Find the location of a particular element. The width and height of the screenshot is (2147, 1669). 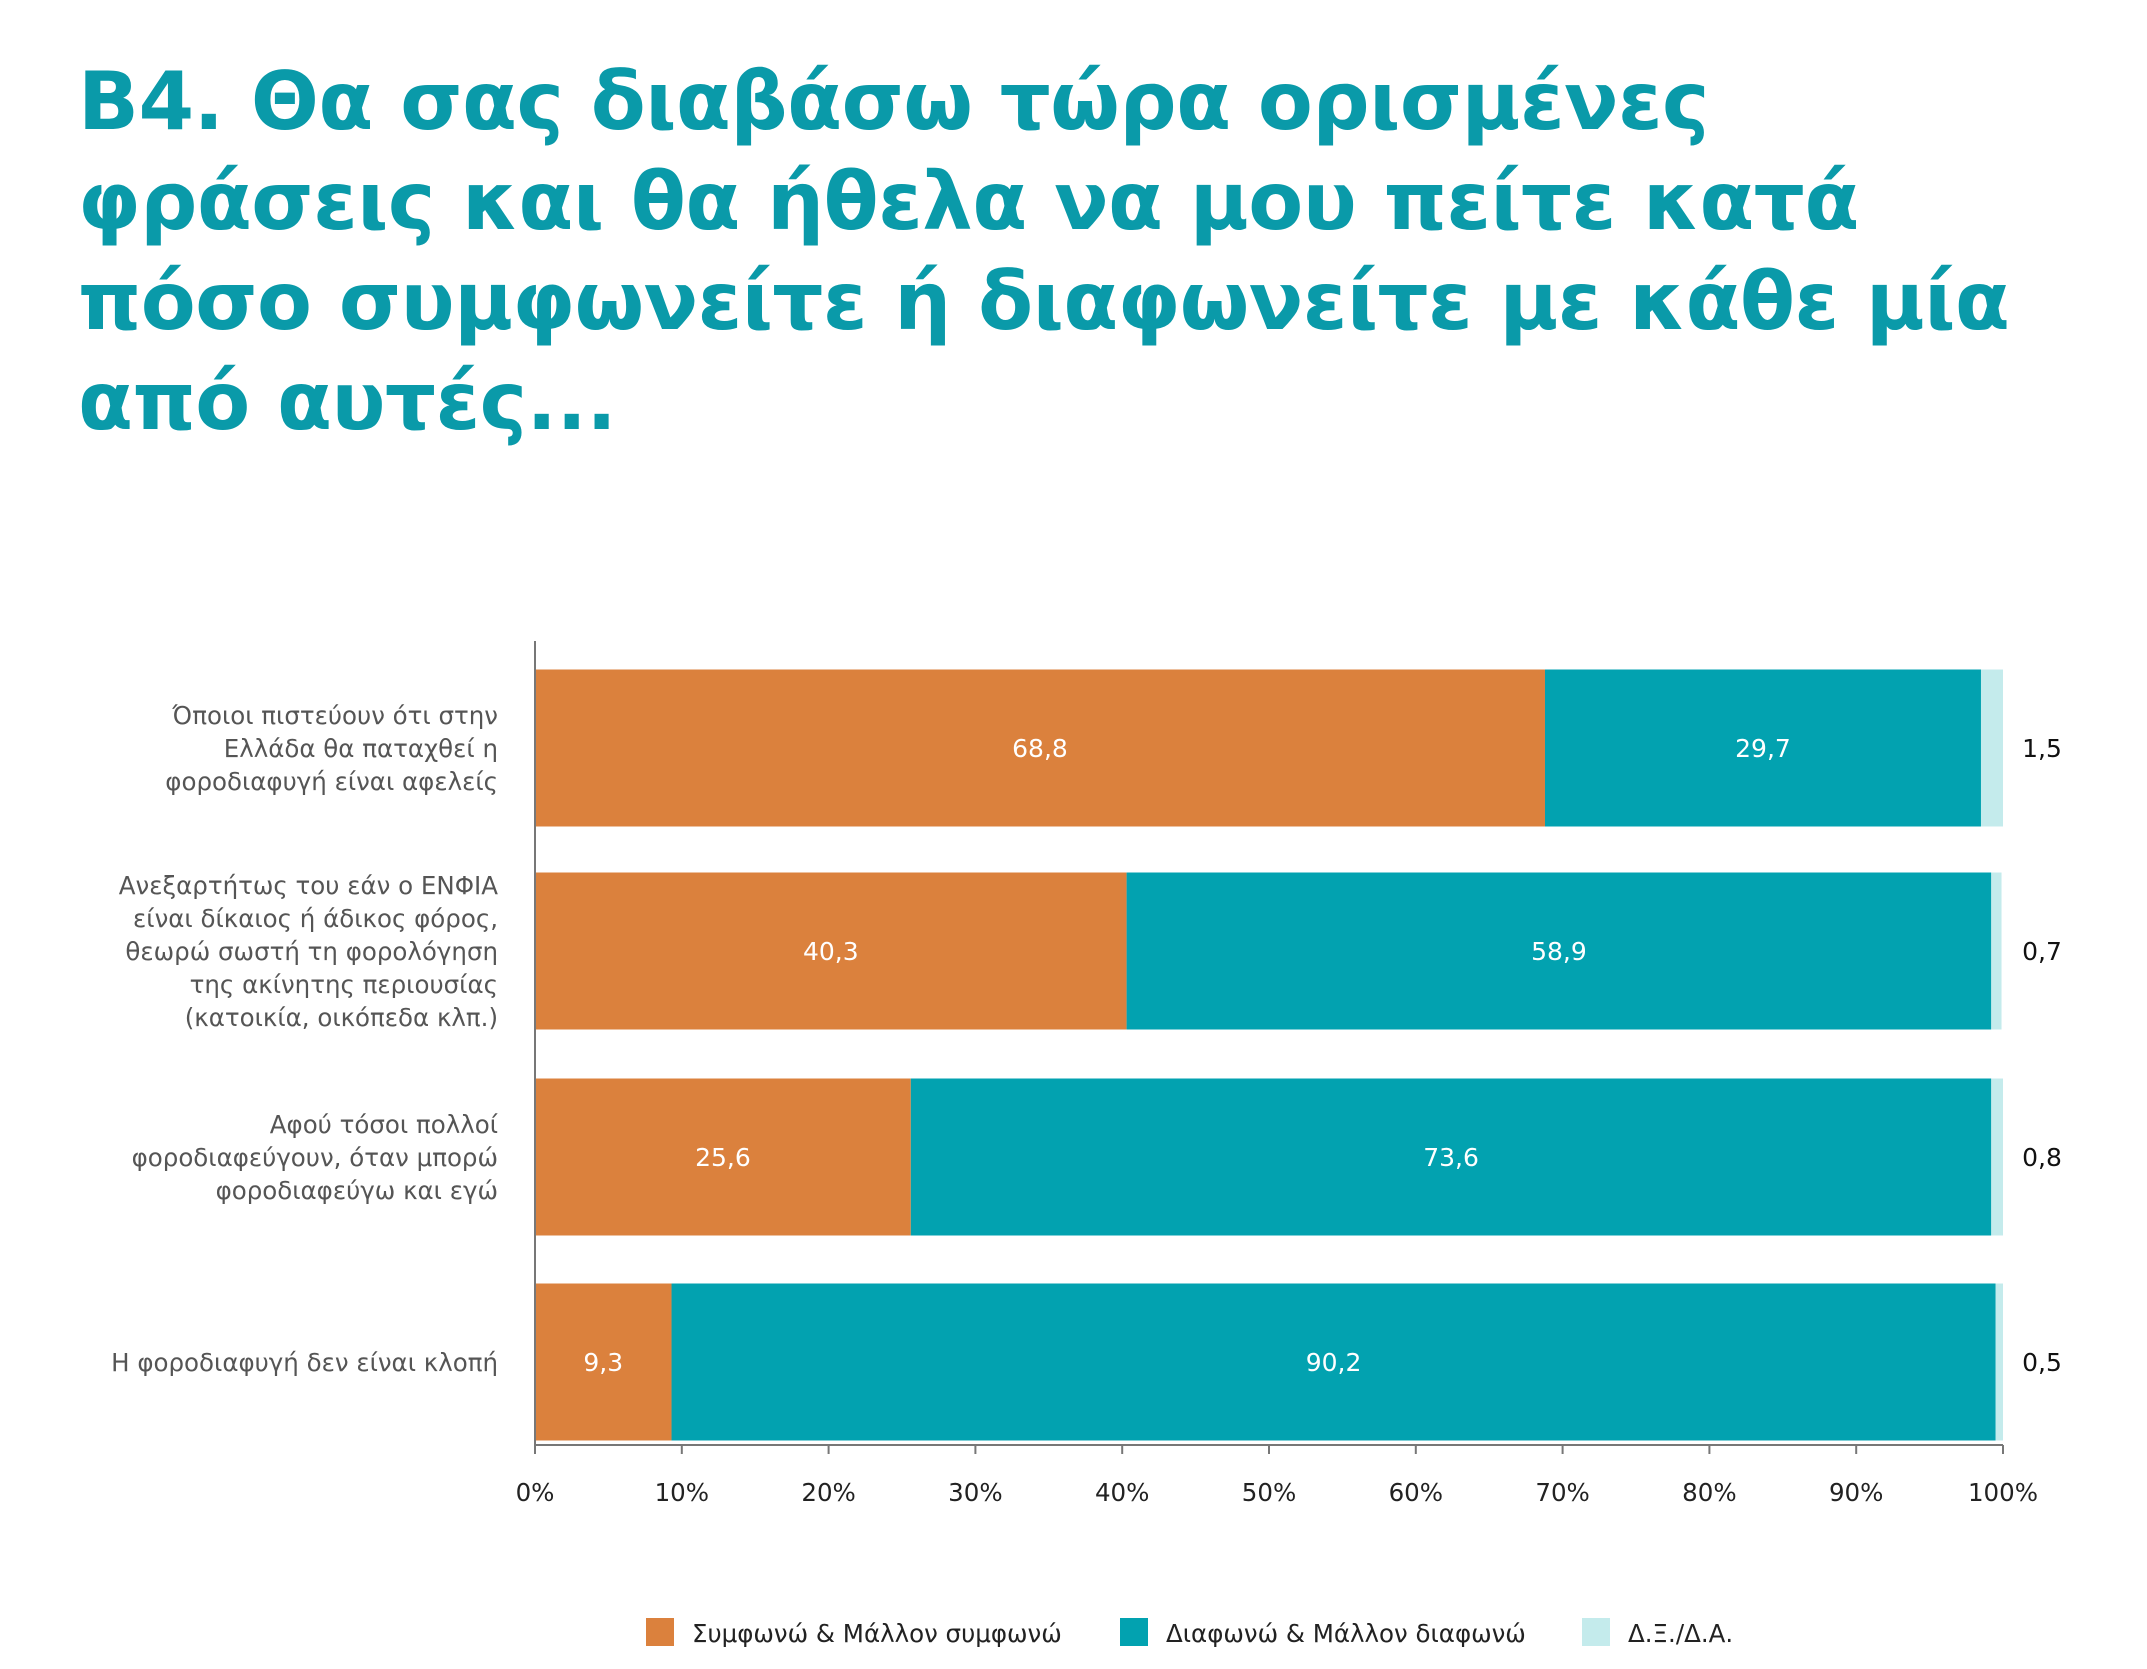

x-tick-label: 30% is located at coordinates (975, 1492).